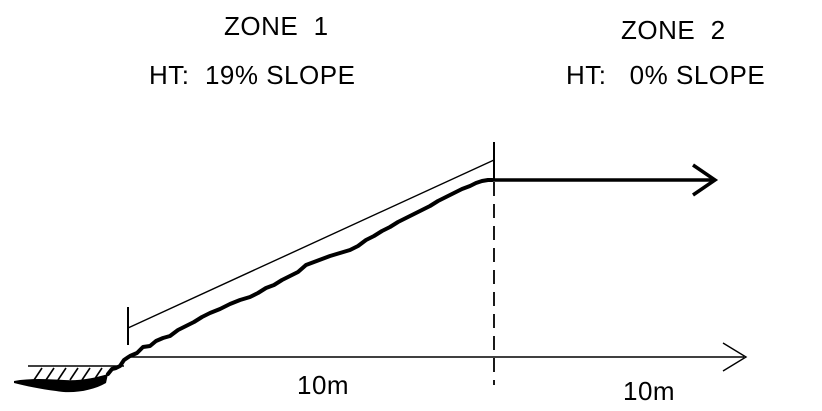 This screenshot has width=822, height=411. What do you see at coordinates (705, 180) in the screenshot?
I see `flat-arrow-icon` at bounding box center [705, 180].